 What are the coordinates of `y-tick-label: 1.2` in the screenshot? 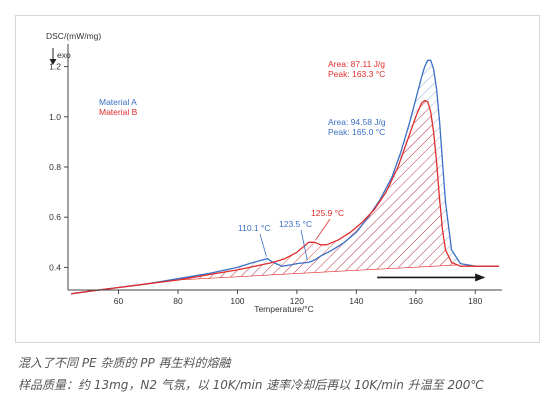 It's located at (55, 67).